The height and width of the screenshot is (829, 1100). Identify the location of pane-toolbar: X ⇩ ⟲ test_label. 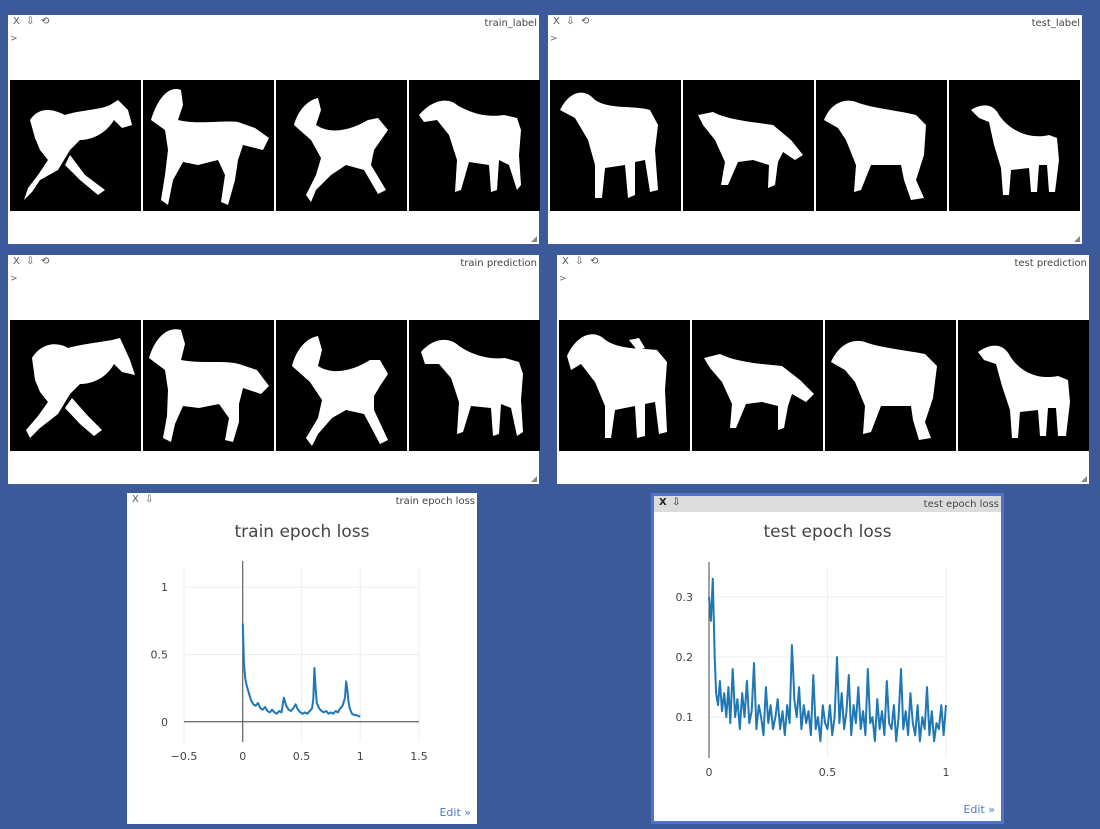
(815, 23).